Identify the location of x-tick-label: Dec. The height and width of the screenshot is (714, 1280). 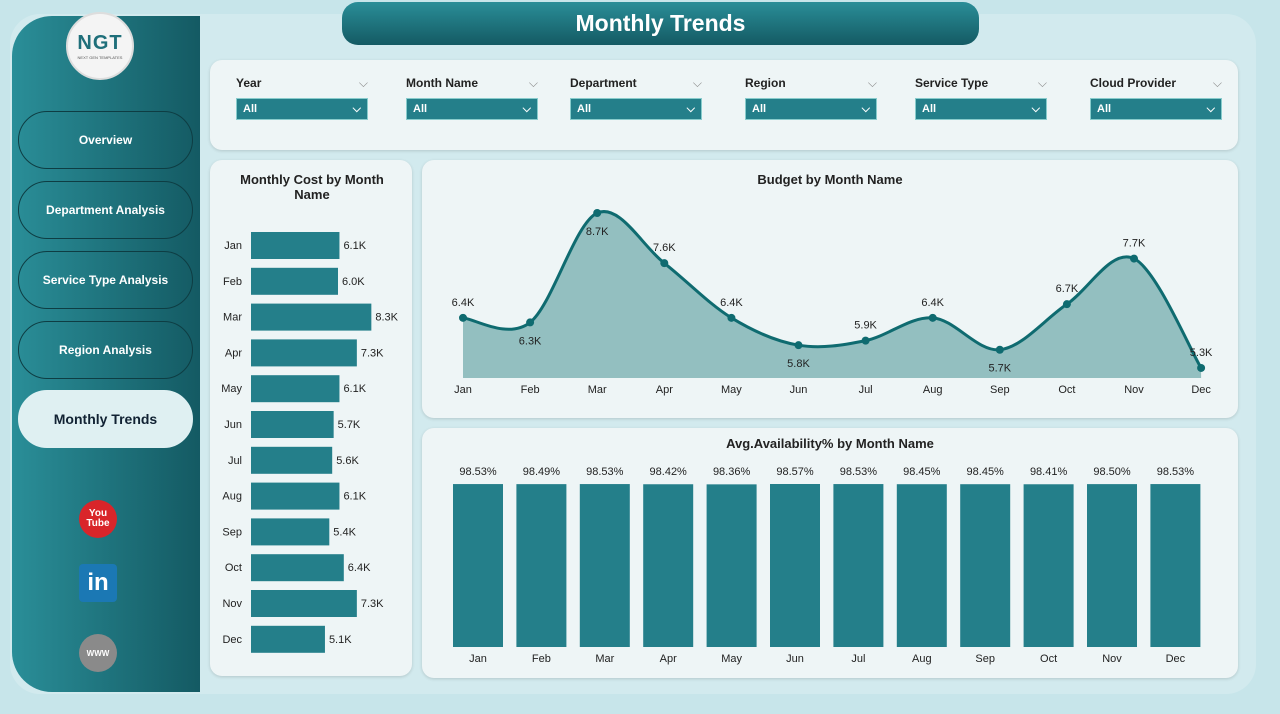
(1201, 390).